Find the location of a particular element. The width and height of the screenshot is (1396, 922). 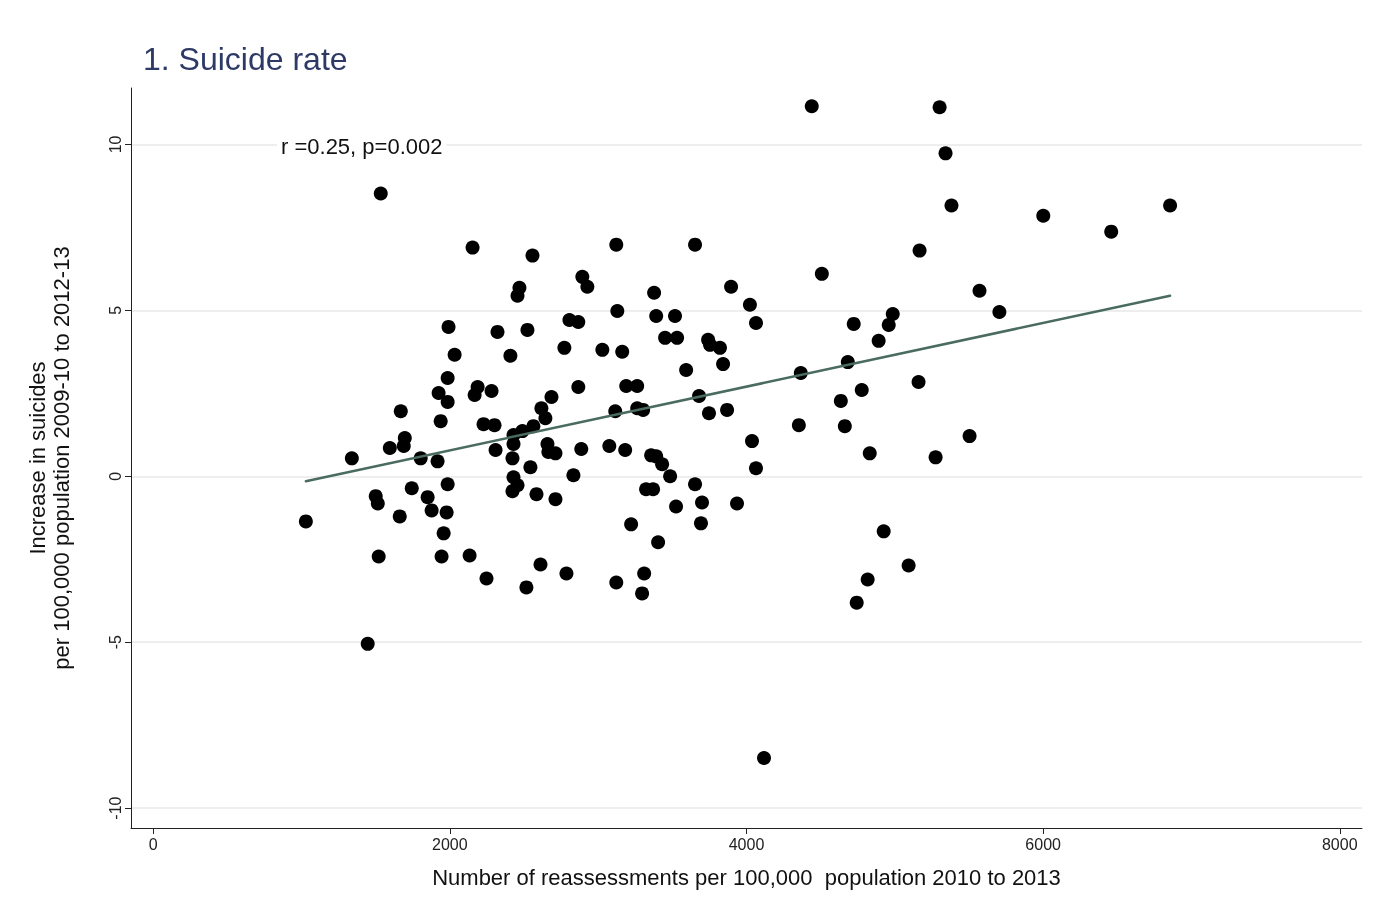

x-tick-label: 6000 is located at coordinates (1043, 844).